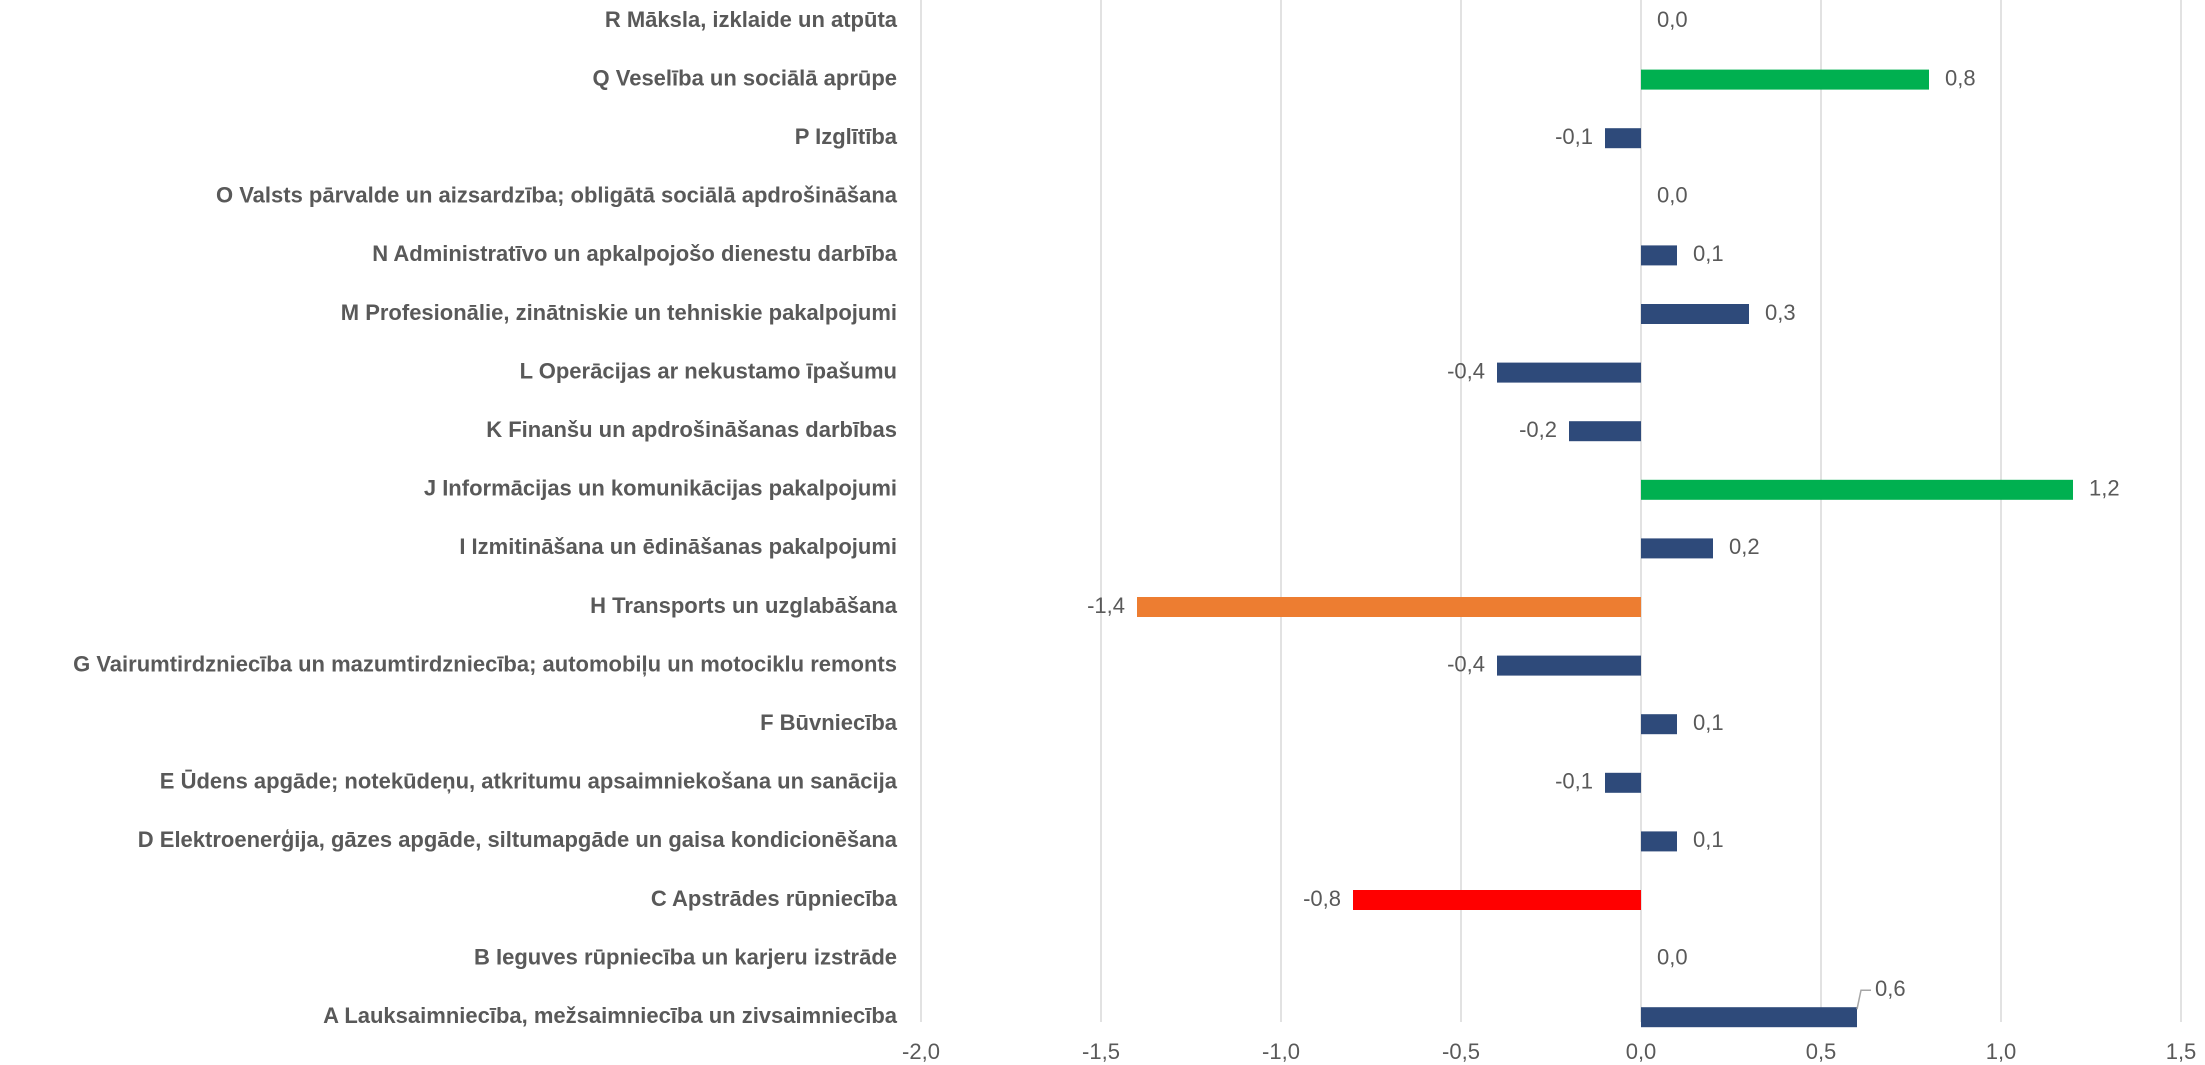 Image resolution: width=2205 pixels, height=1065 pixels. I want to click on value-label: -0,2, so click(1538, 429).